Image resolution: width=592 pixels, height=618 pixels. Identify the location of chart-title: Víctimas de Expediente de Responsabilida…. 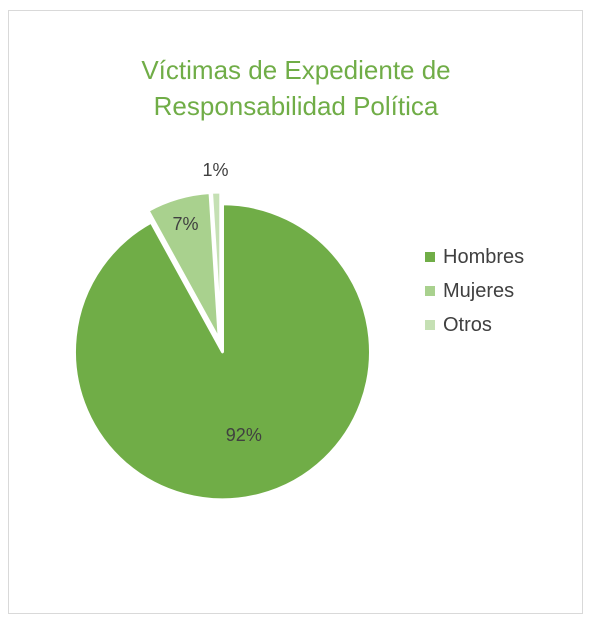
(296, 88).